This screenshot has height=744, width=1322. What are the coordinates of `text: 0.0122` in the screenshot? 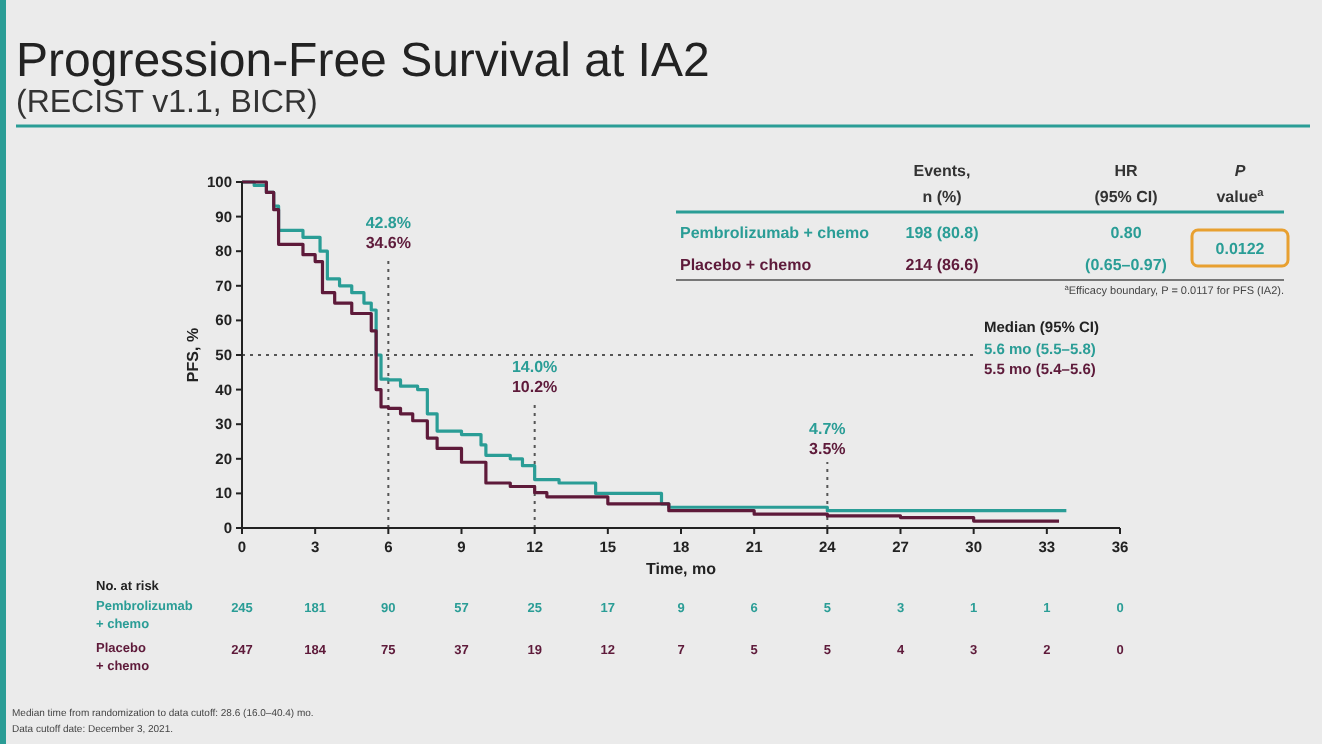 It's located at (1240, 249).